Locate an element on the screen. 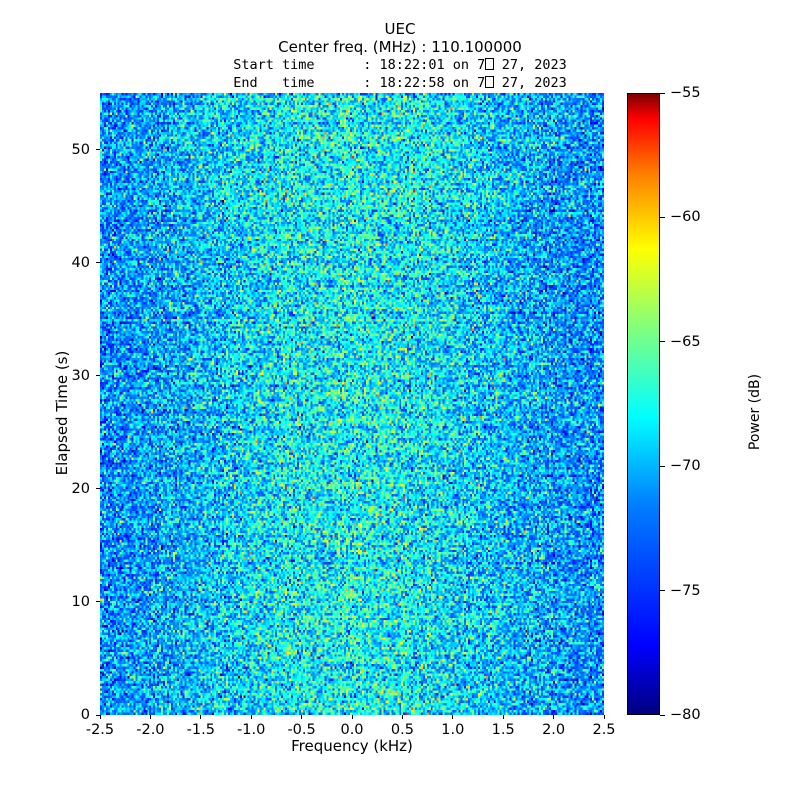  colorbar-tick-label: −75 is located at coordinates (685, 590).